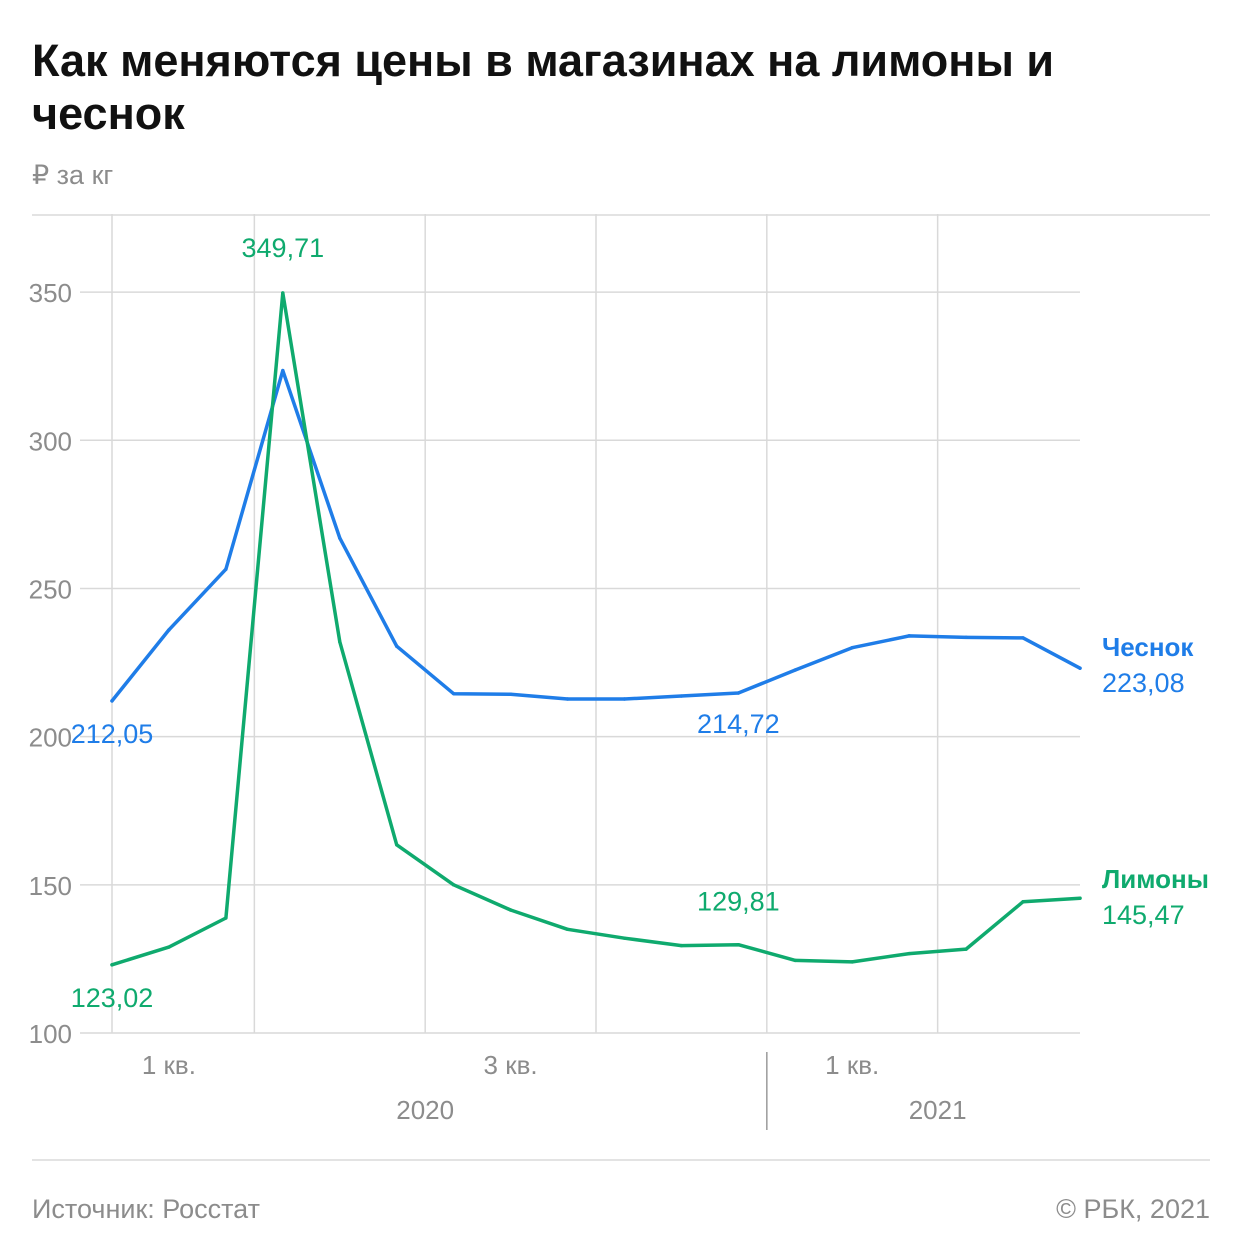 The width and height of the screenshot is (1240, 1260). What do you see at coordinates (50, 663) in the screenshot?
I see `y-axis: 100 150 200 250 300 350` at bounding box center [50, 663].